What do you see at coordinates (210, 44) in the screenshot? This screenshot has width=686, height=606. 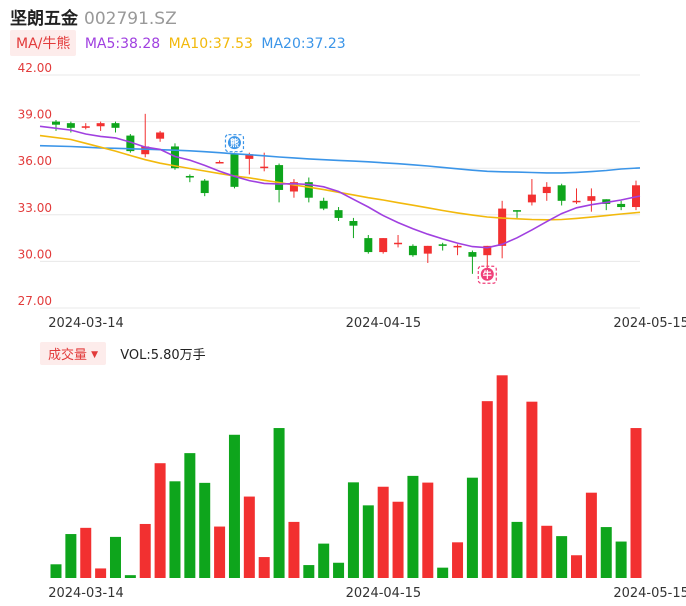 I see `ma10-label: MA10:37.53` at bounding box center [210, 44].